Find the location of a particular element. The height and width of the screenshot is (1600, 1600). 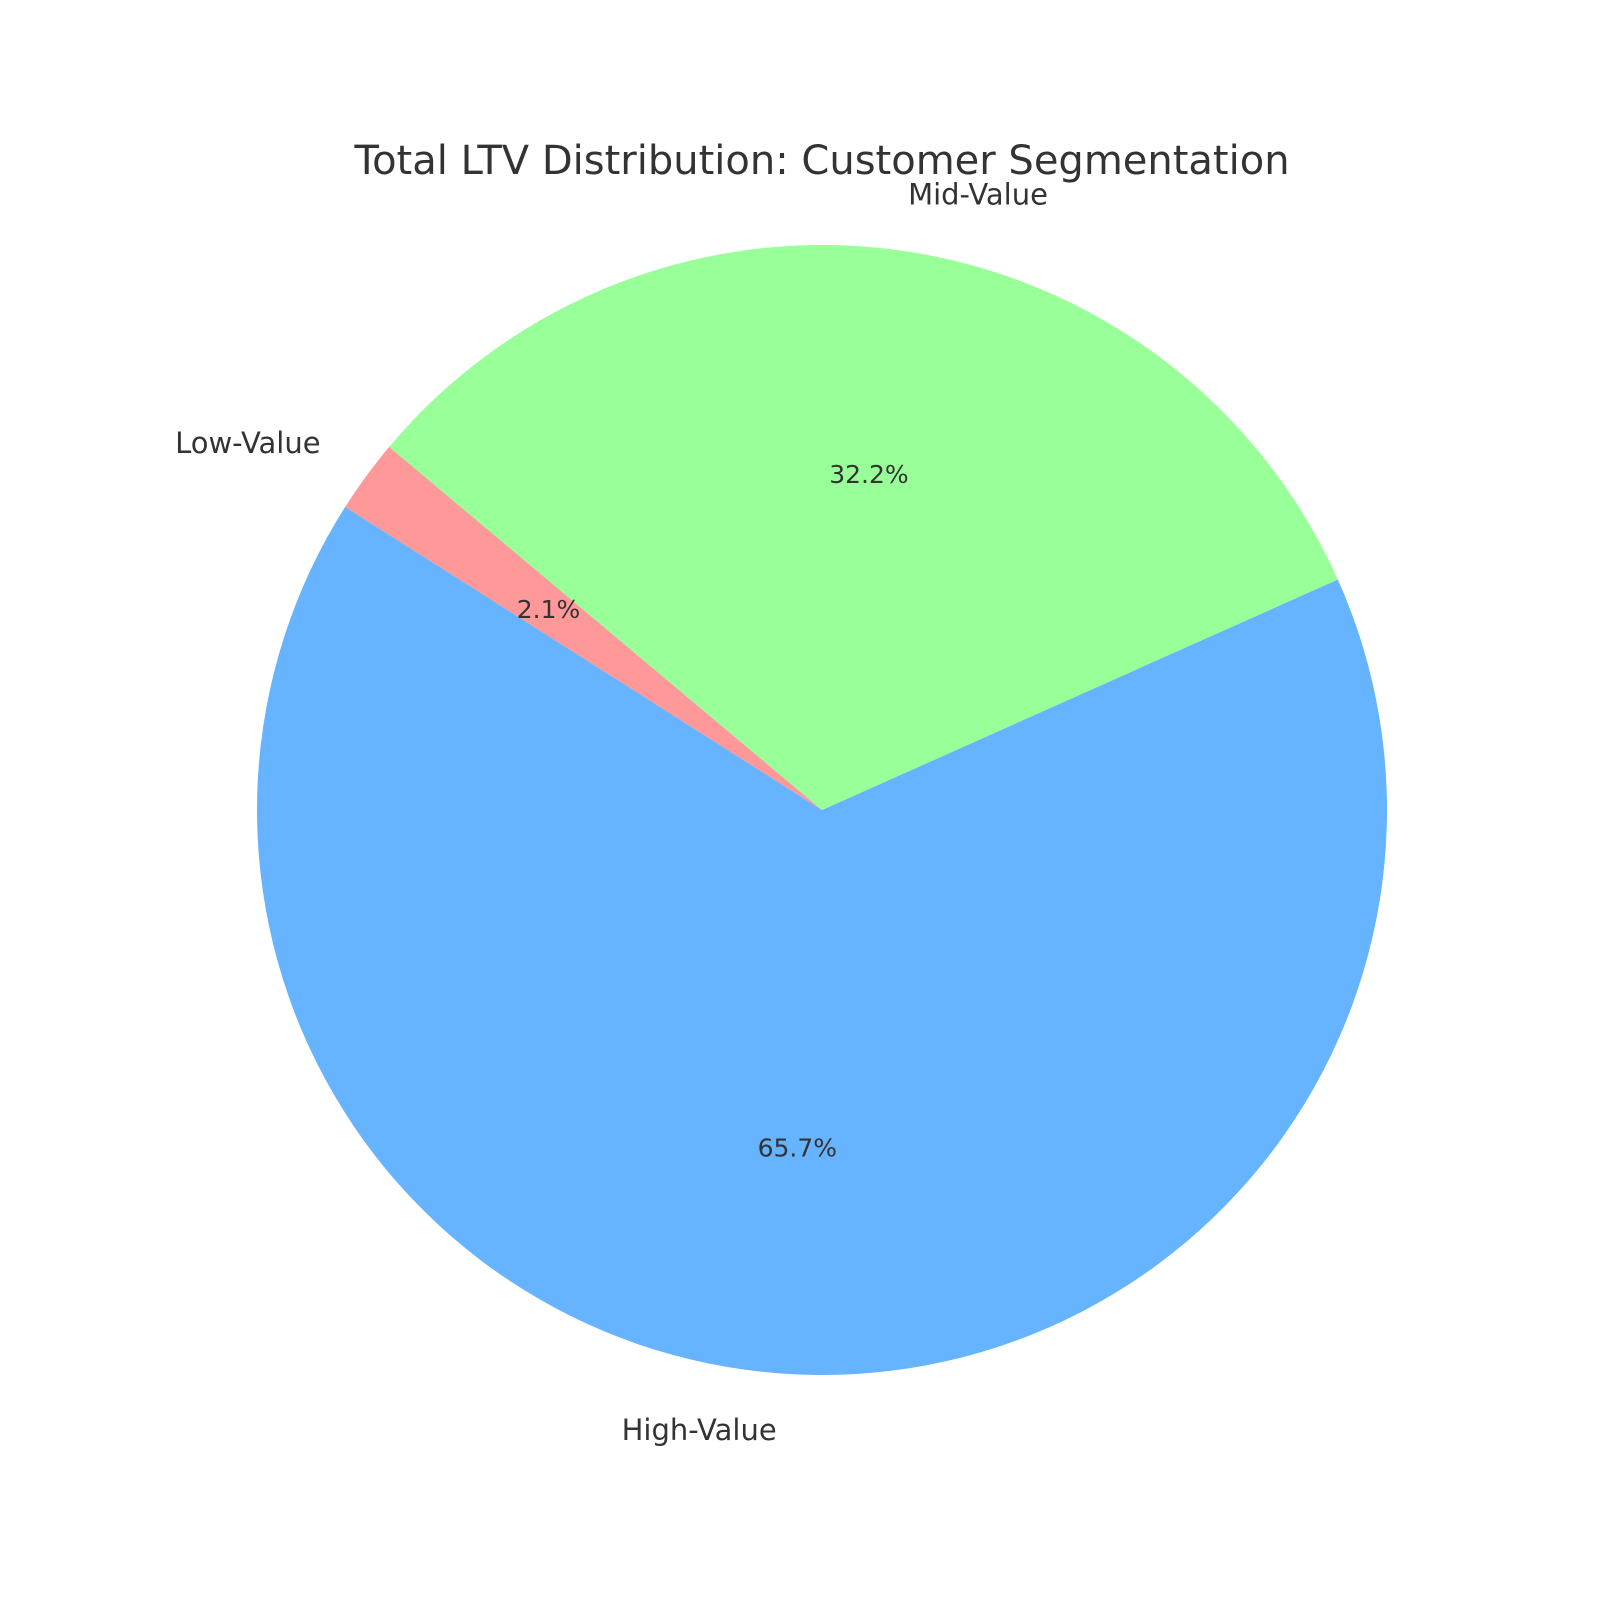

slice-pct-low-value: 2.1% is located at coordinates (549, 609).